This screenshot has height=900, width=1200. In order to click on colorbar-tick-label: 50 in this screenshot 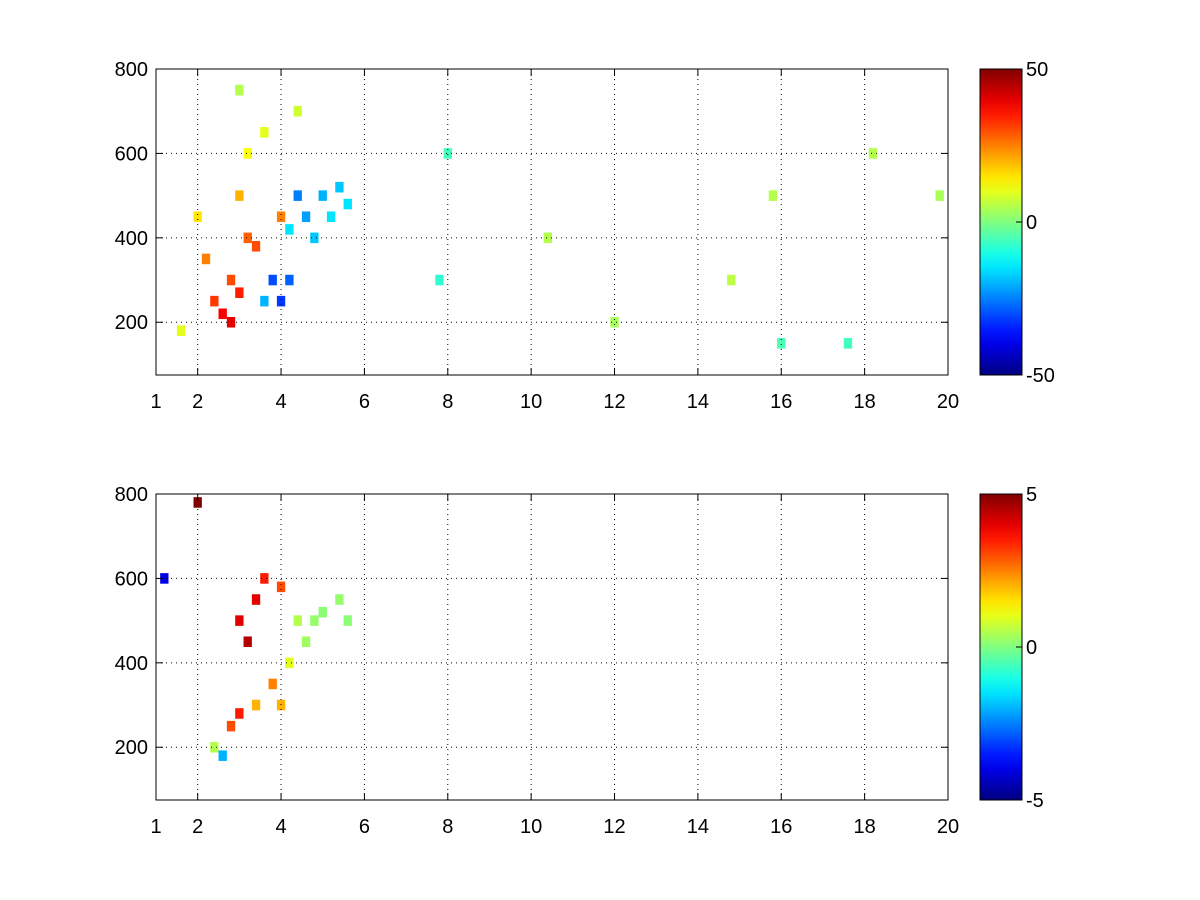, I will do `click(1037, 70)`.